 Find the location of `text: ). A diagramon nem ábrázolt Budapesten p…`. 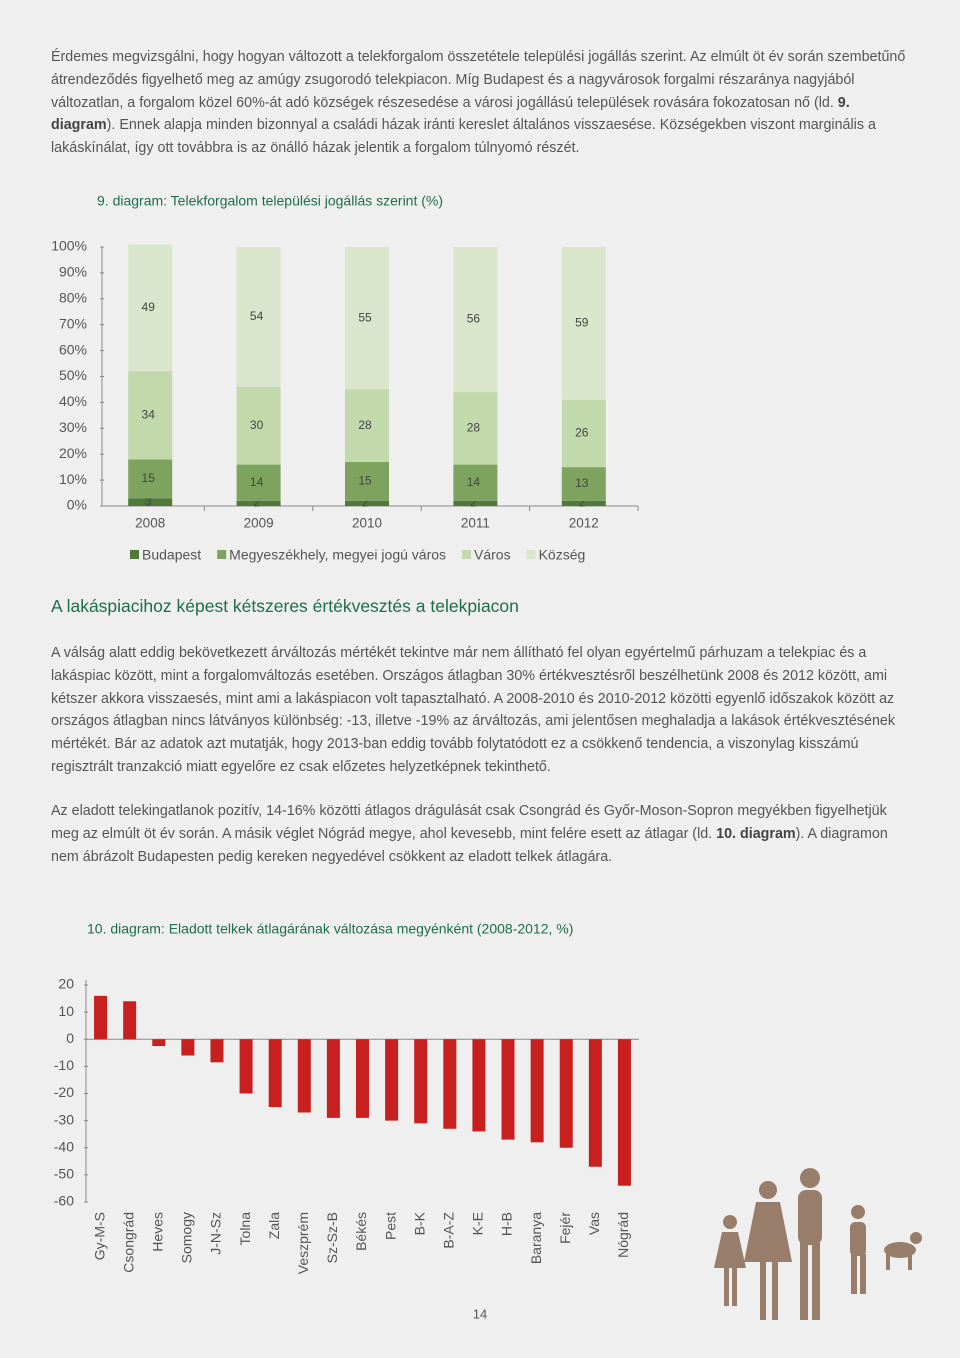

text: ). A diagramon nem ábrázolt Budapesten p… is located at coordinates (469, 845).